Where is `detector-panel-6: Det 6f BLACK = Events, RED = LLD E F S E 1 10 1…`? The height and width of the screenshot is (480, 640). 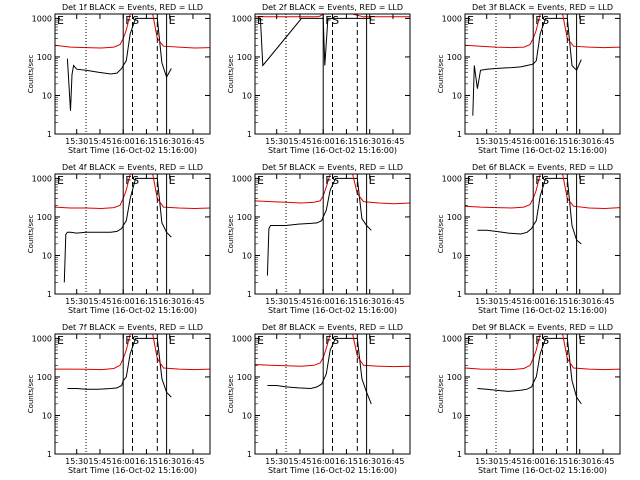
detector-panel-6: Det 6f BLACK = Events, RED = LLD E F S E 1 10 1… is located at coordinates (529, 239).